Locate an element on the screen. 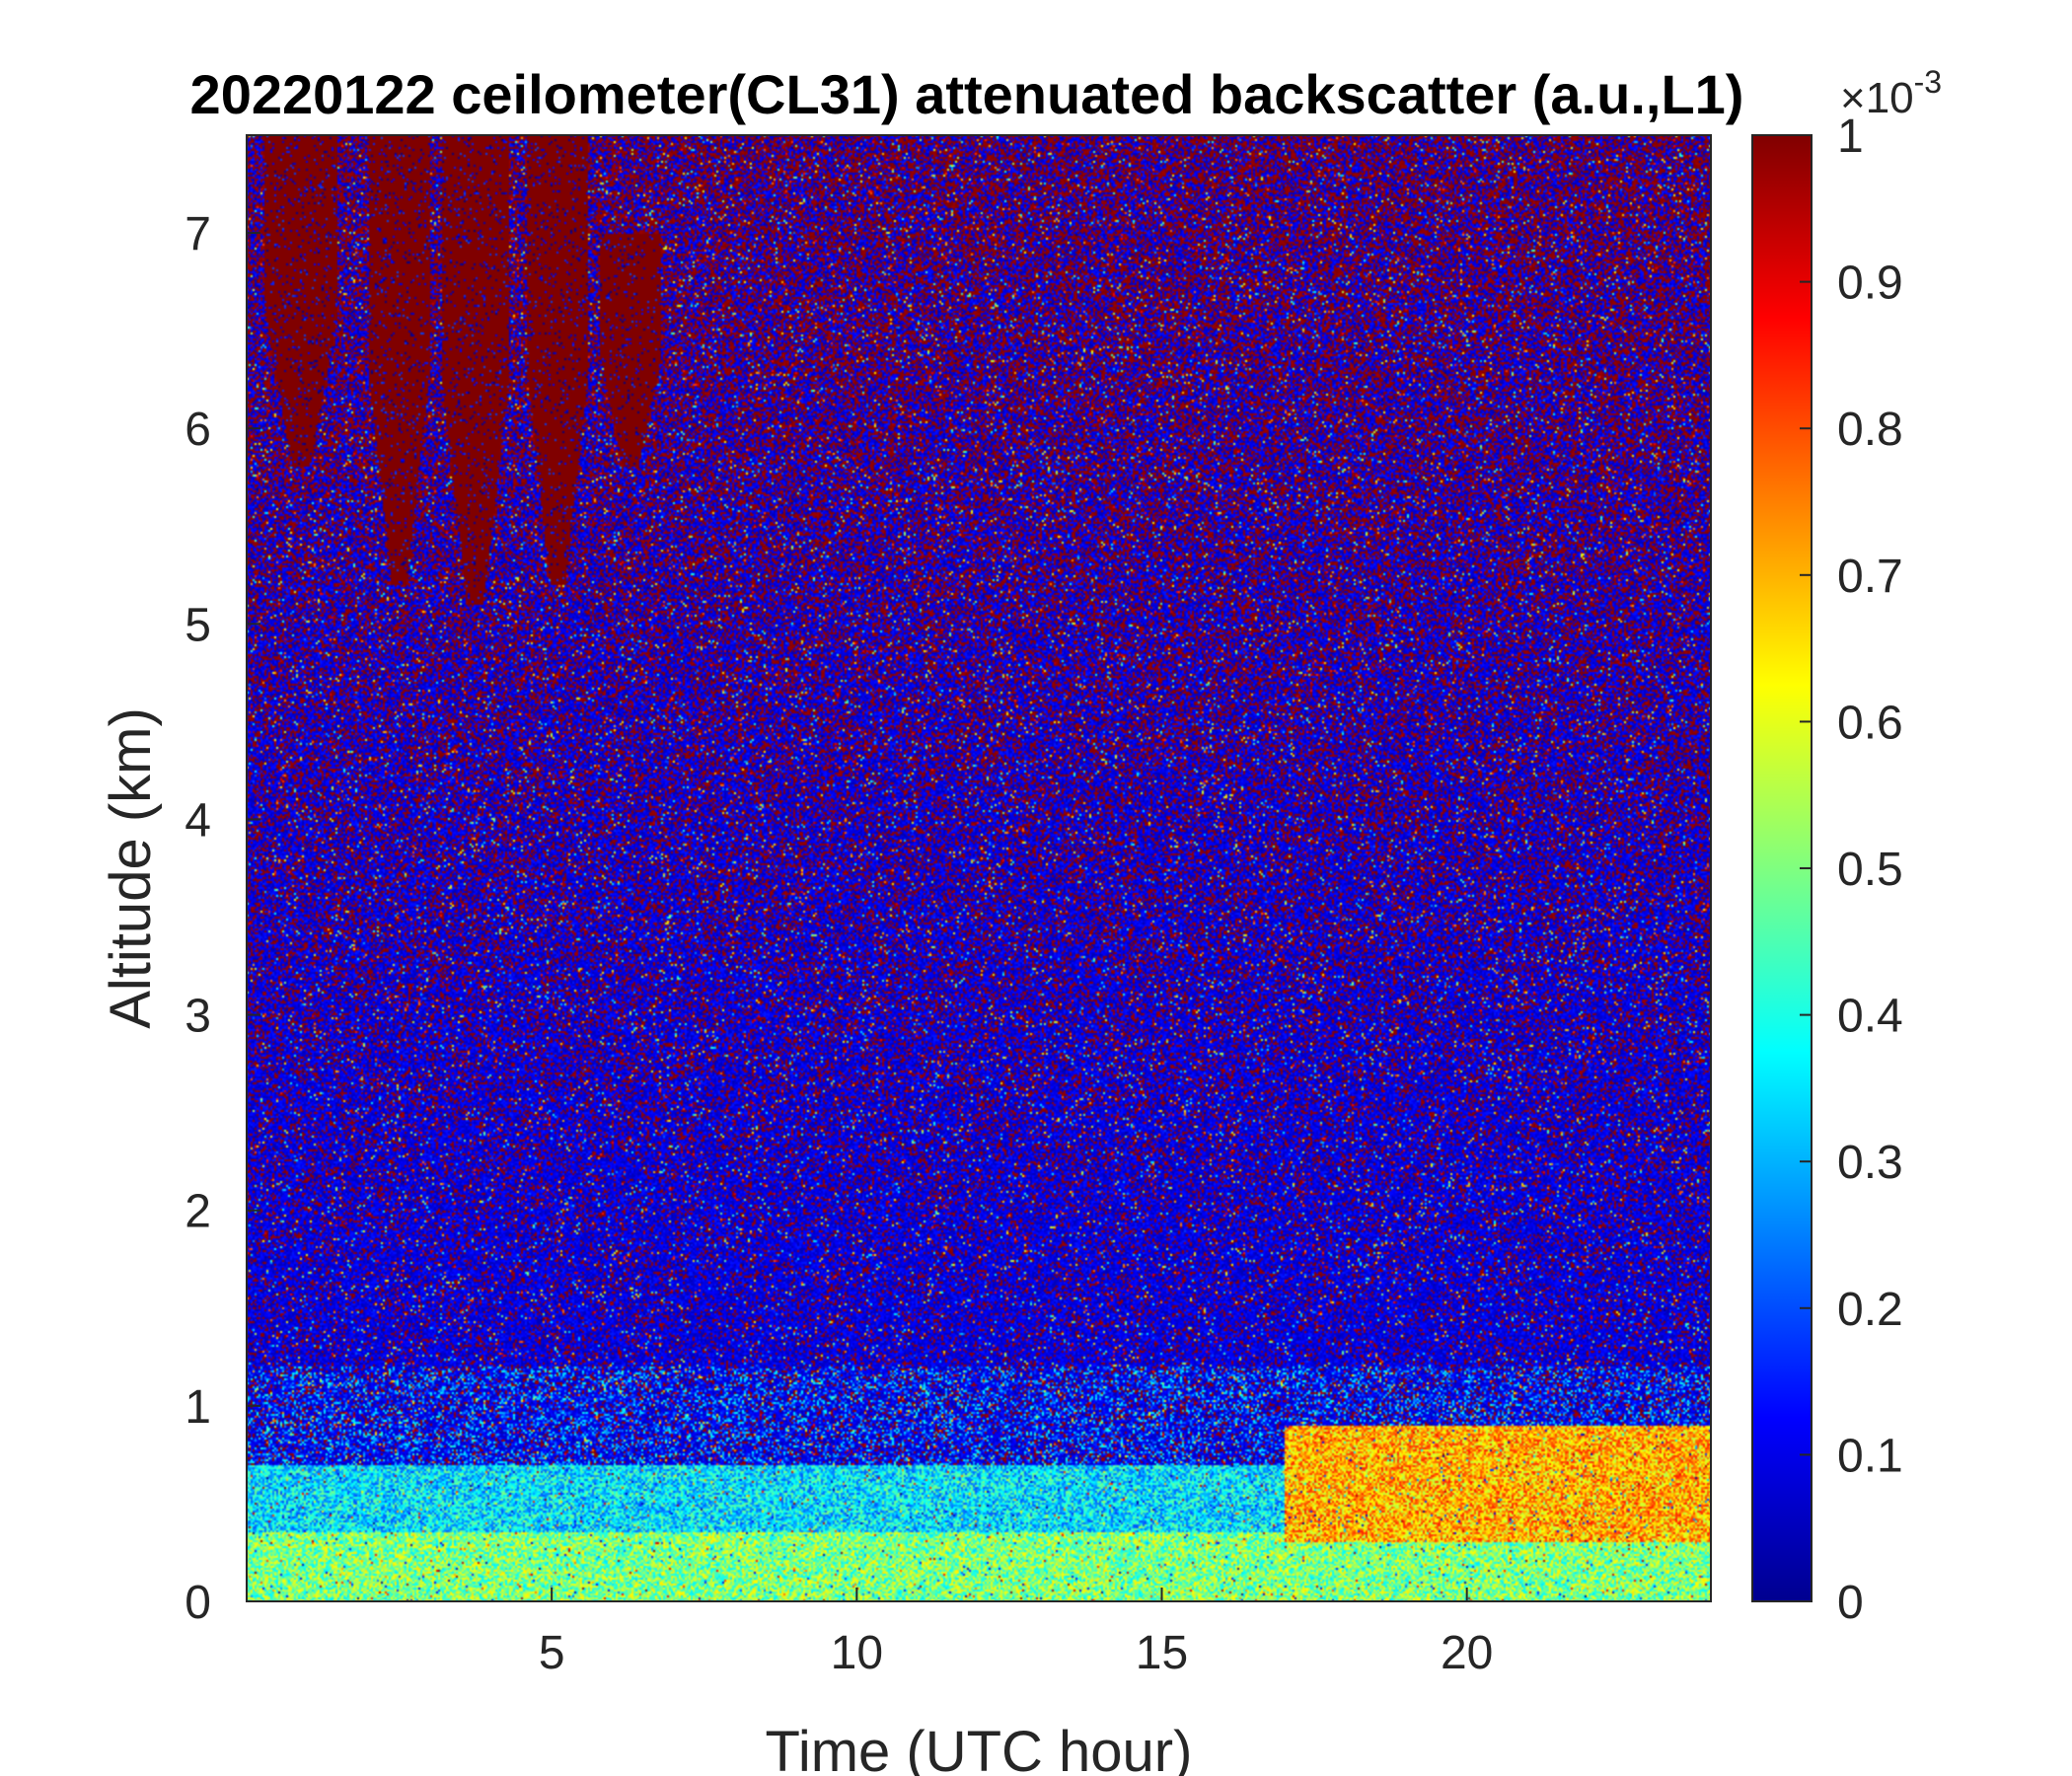 This screenshot has width=2072, height=1776. colorbar-multiplier-base: ×10 is located at coordinates (1877, 98).